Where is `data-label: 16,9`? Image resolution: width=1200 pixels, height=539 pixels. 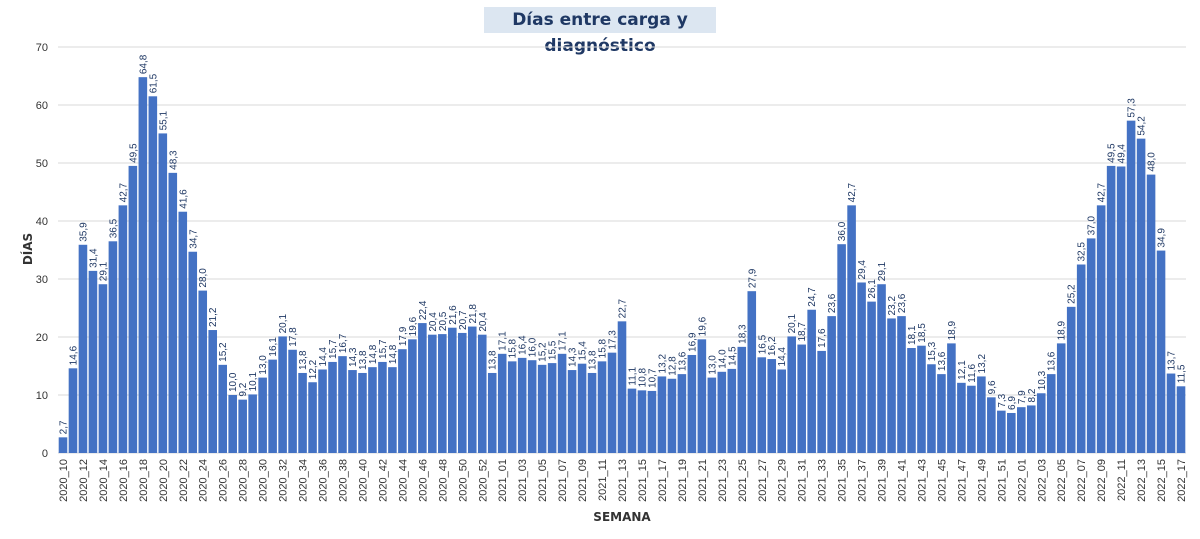 data-label: 16,9 is located at coordinates (692, 342).